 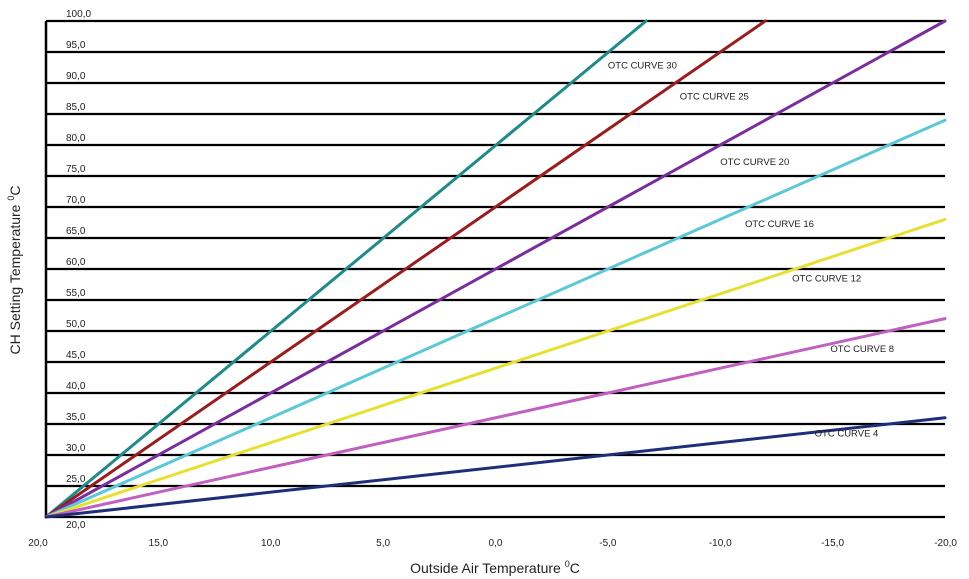 I want to click on x-tick-labels: 20,0 15,0 10,0 5,0 0,0 -5,0 -10,0 -15,0 -20,0, so click(x=492, y=543).